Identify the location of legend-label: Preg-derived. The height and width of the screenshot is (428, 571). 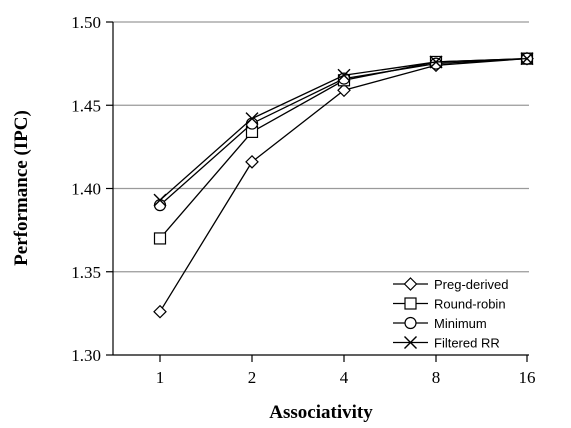
(471, 284).